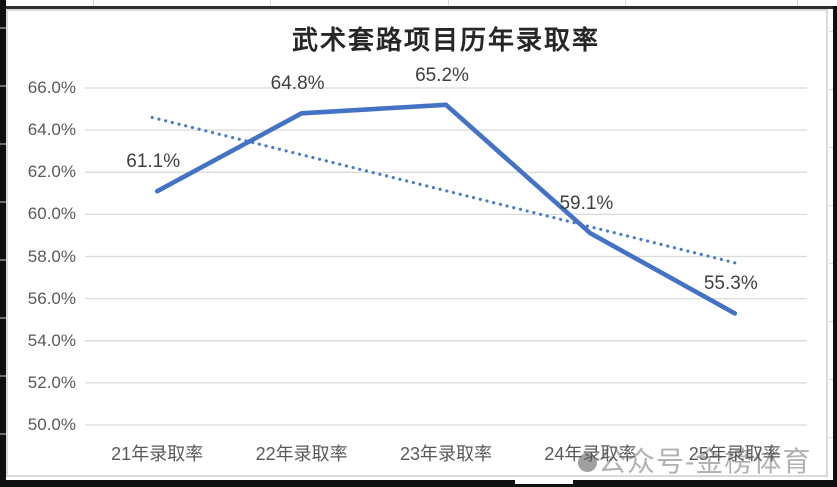 This screenshot has width=837, height=487. What do you see at coordinates (51, 256) in the screenshot?
I see `y-axis-tick-label: 58.0%` at bounding box center [51, 256].